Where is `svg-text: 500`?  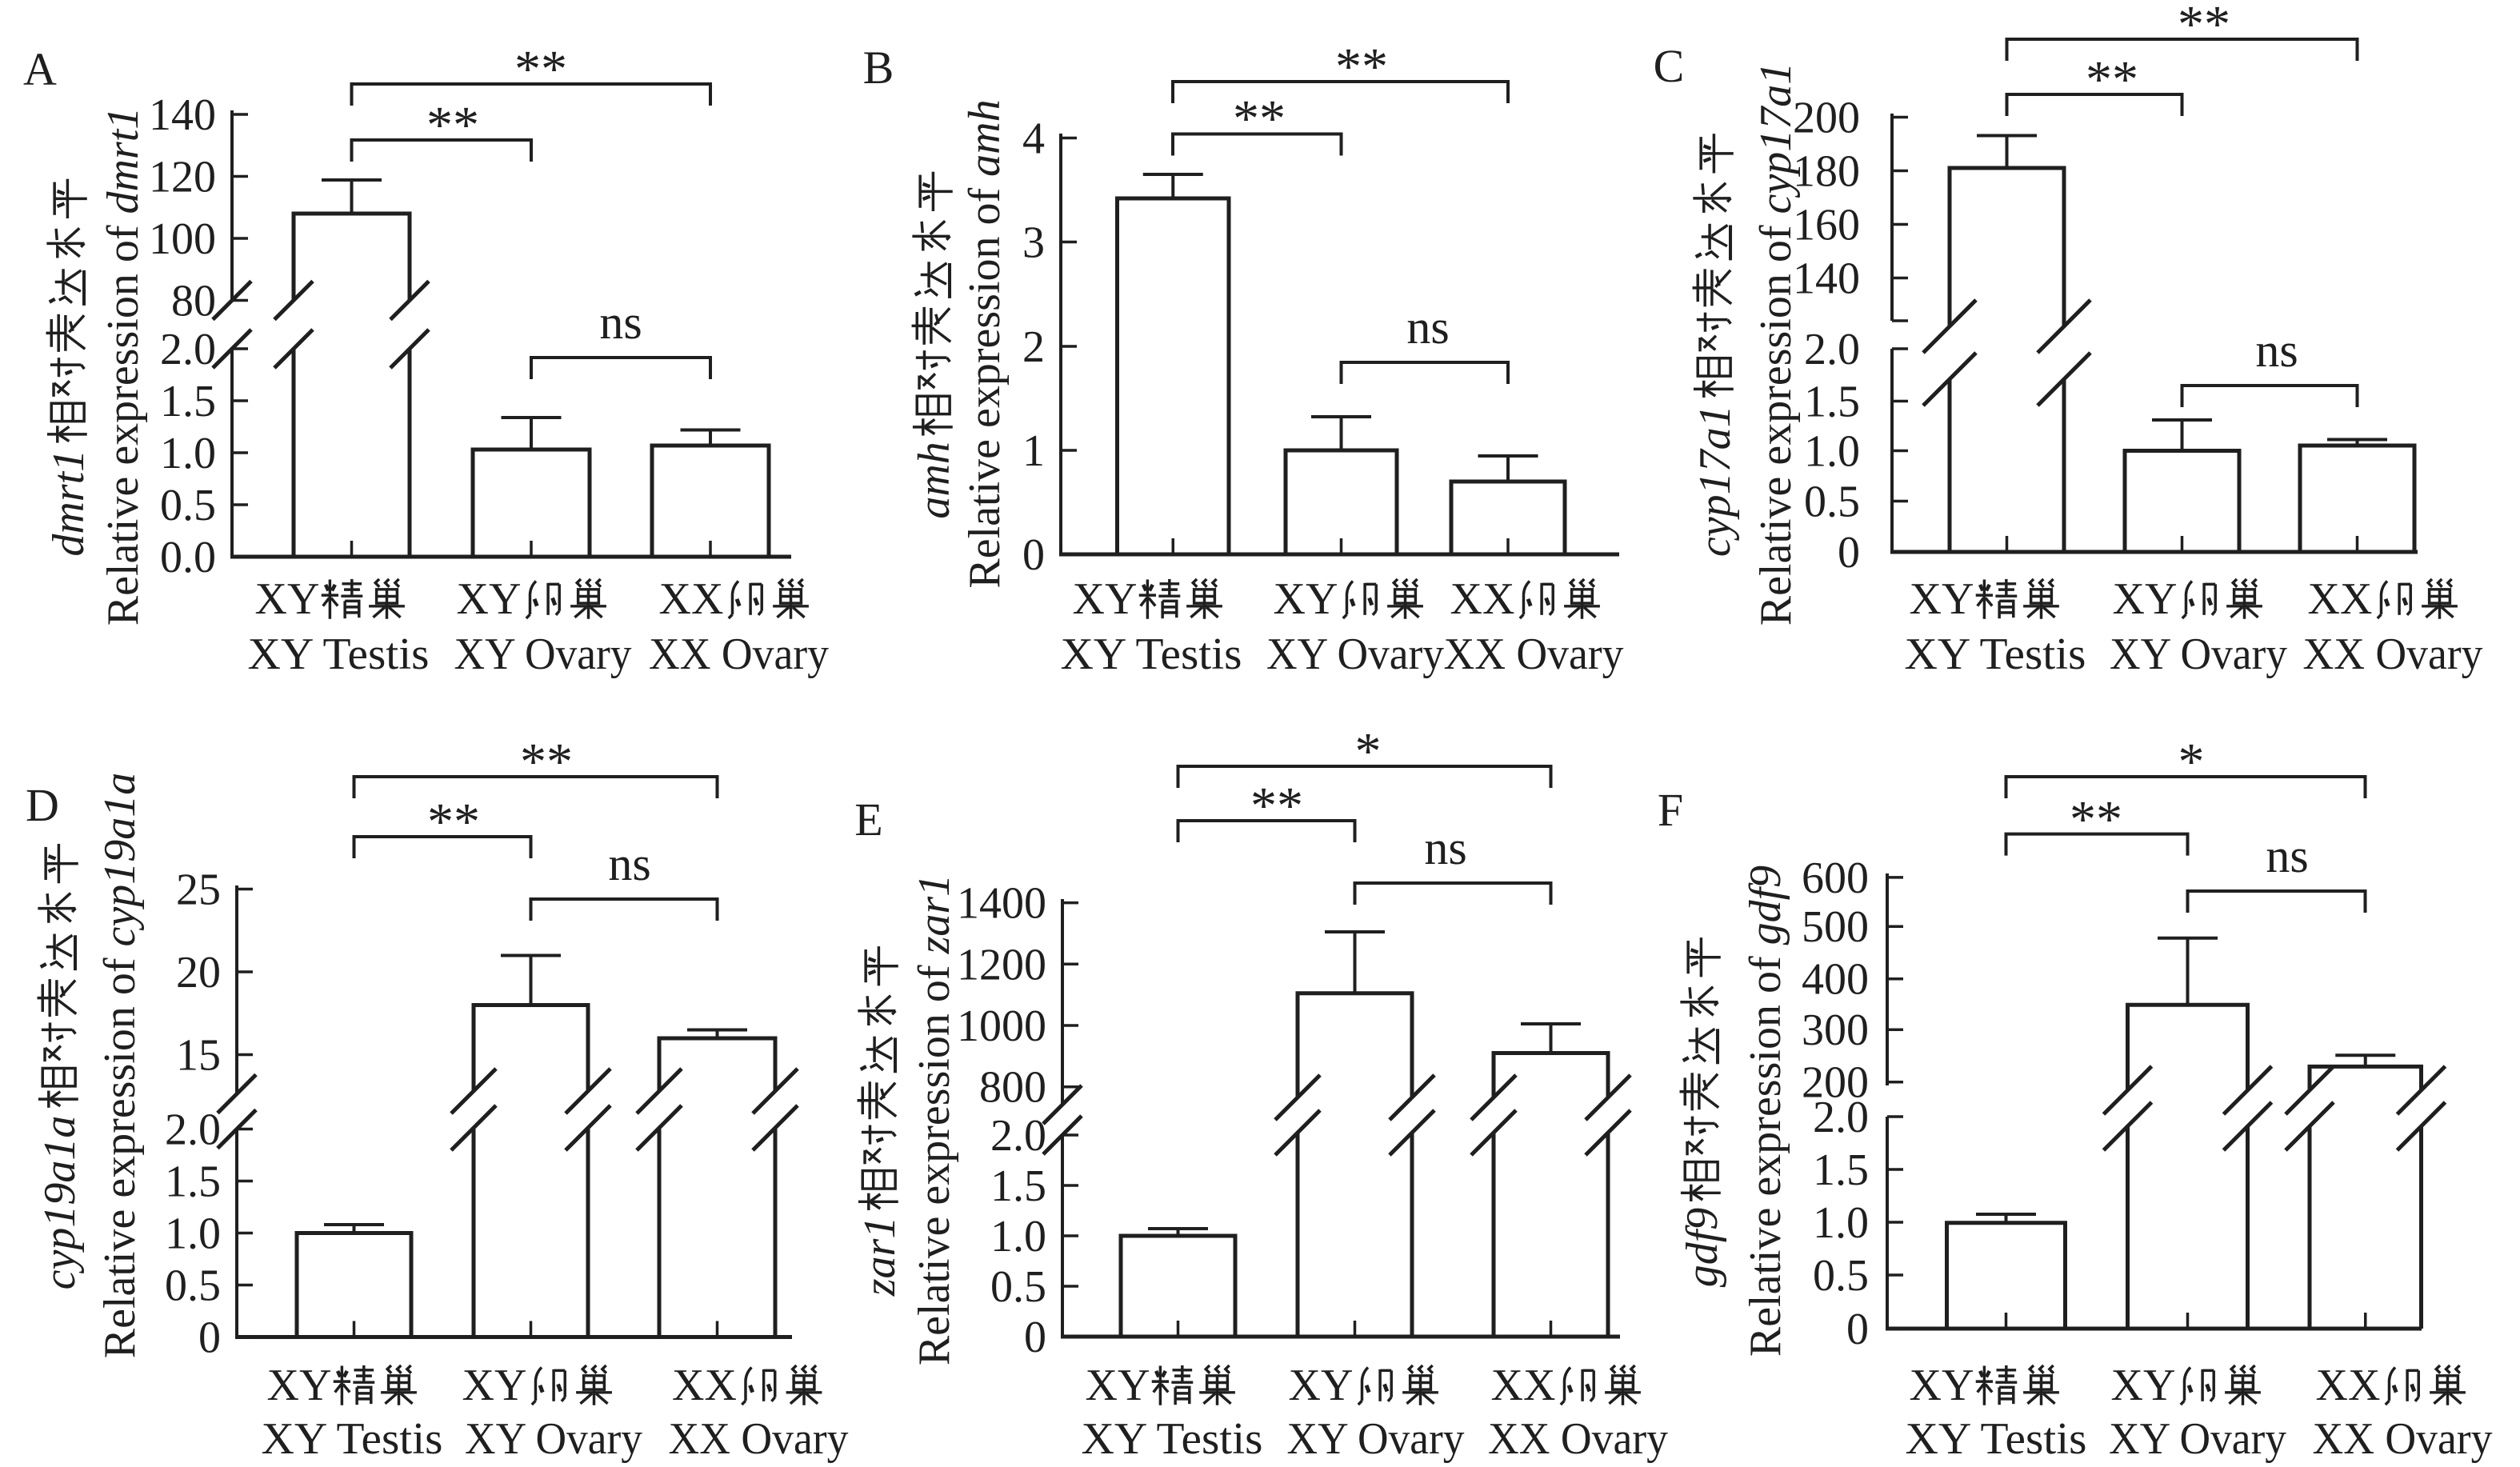
svg-text: 500 is located at coordinates (1835, 927).